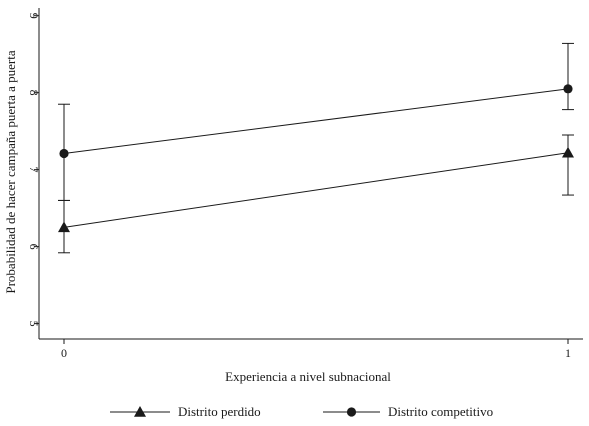  Describe the element at coordinates (219, 411) in the screenshot. I see `legend-label: Distrito perdido` at that location.